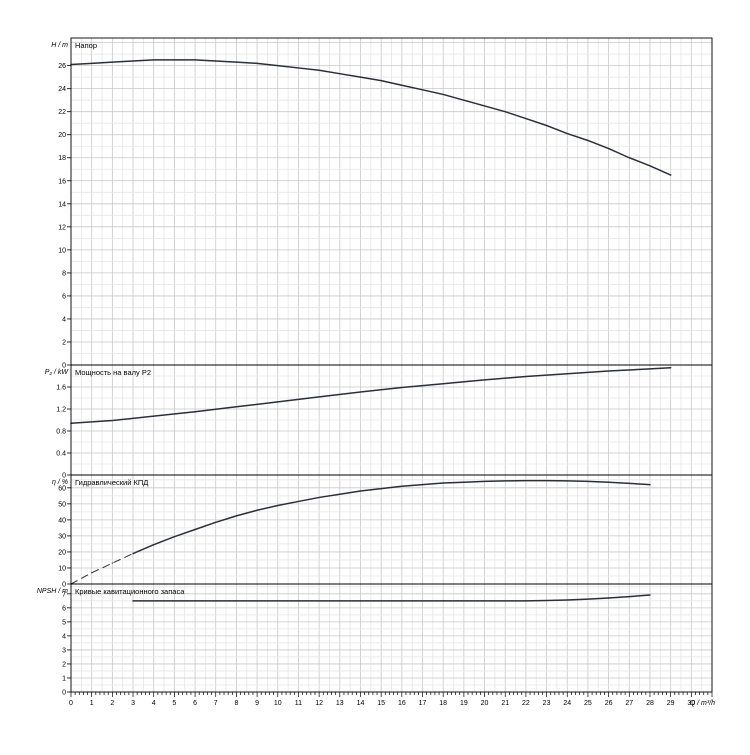 This screenshot has width=750, height=755. I want to click on x-tick-label: 15, so click(381, 703).